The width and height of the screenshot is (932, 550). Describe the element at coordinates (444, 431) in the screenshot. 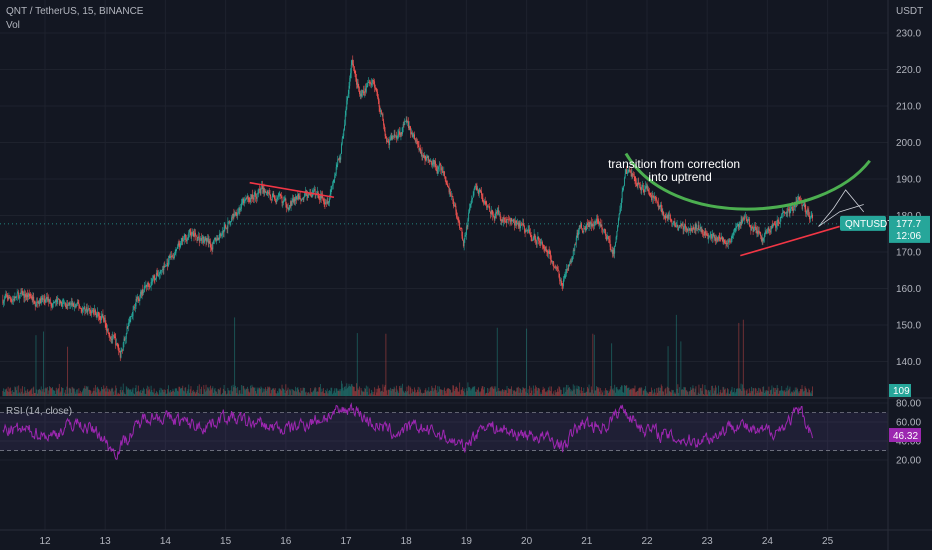

I see `rsi-pane` at that location.